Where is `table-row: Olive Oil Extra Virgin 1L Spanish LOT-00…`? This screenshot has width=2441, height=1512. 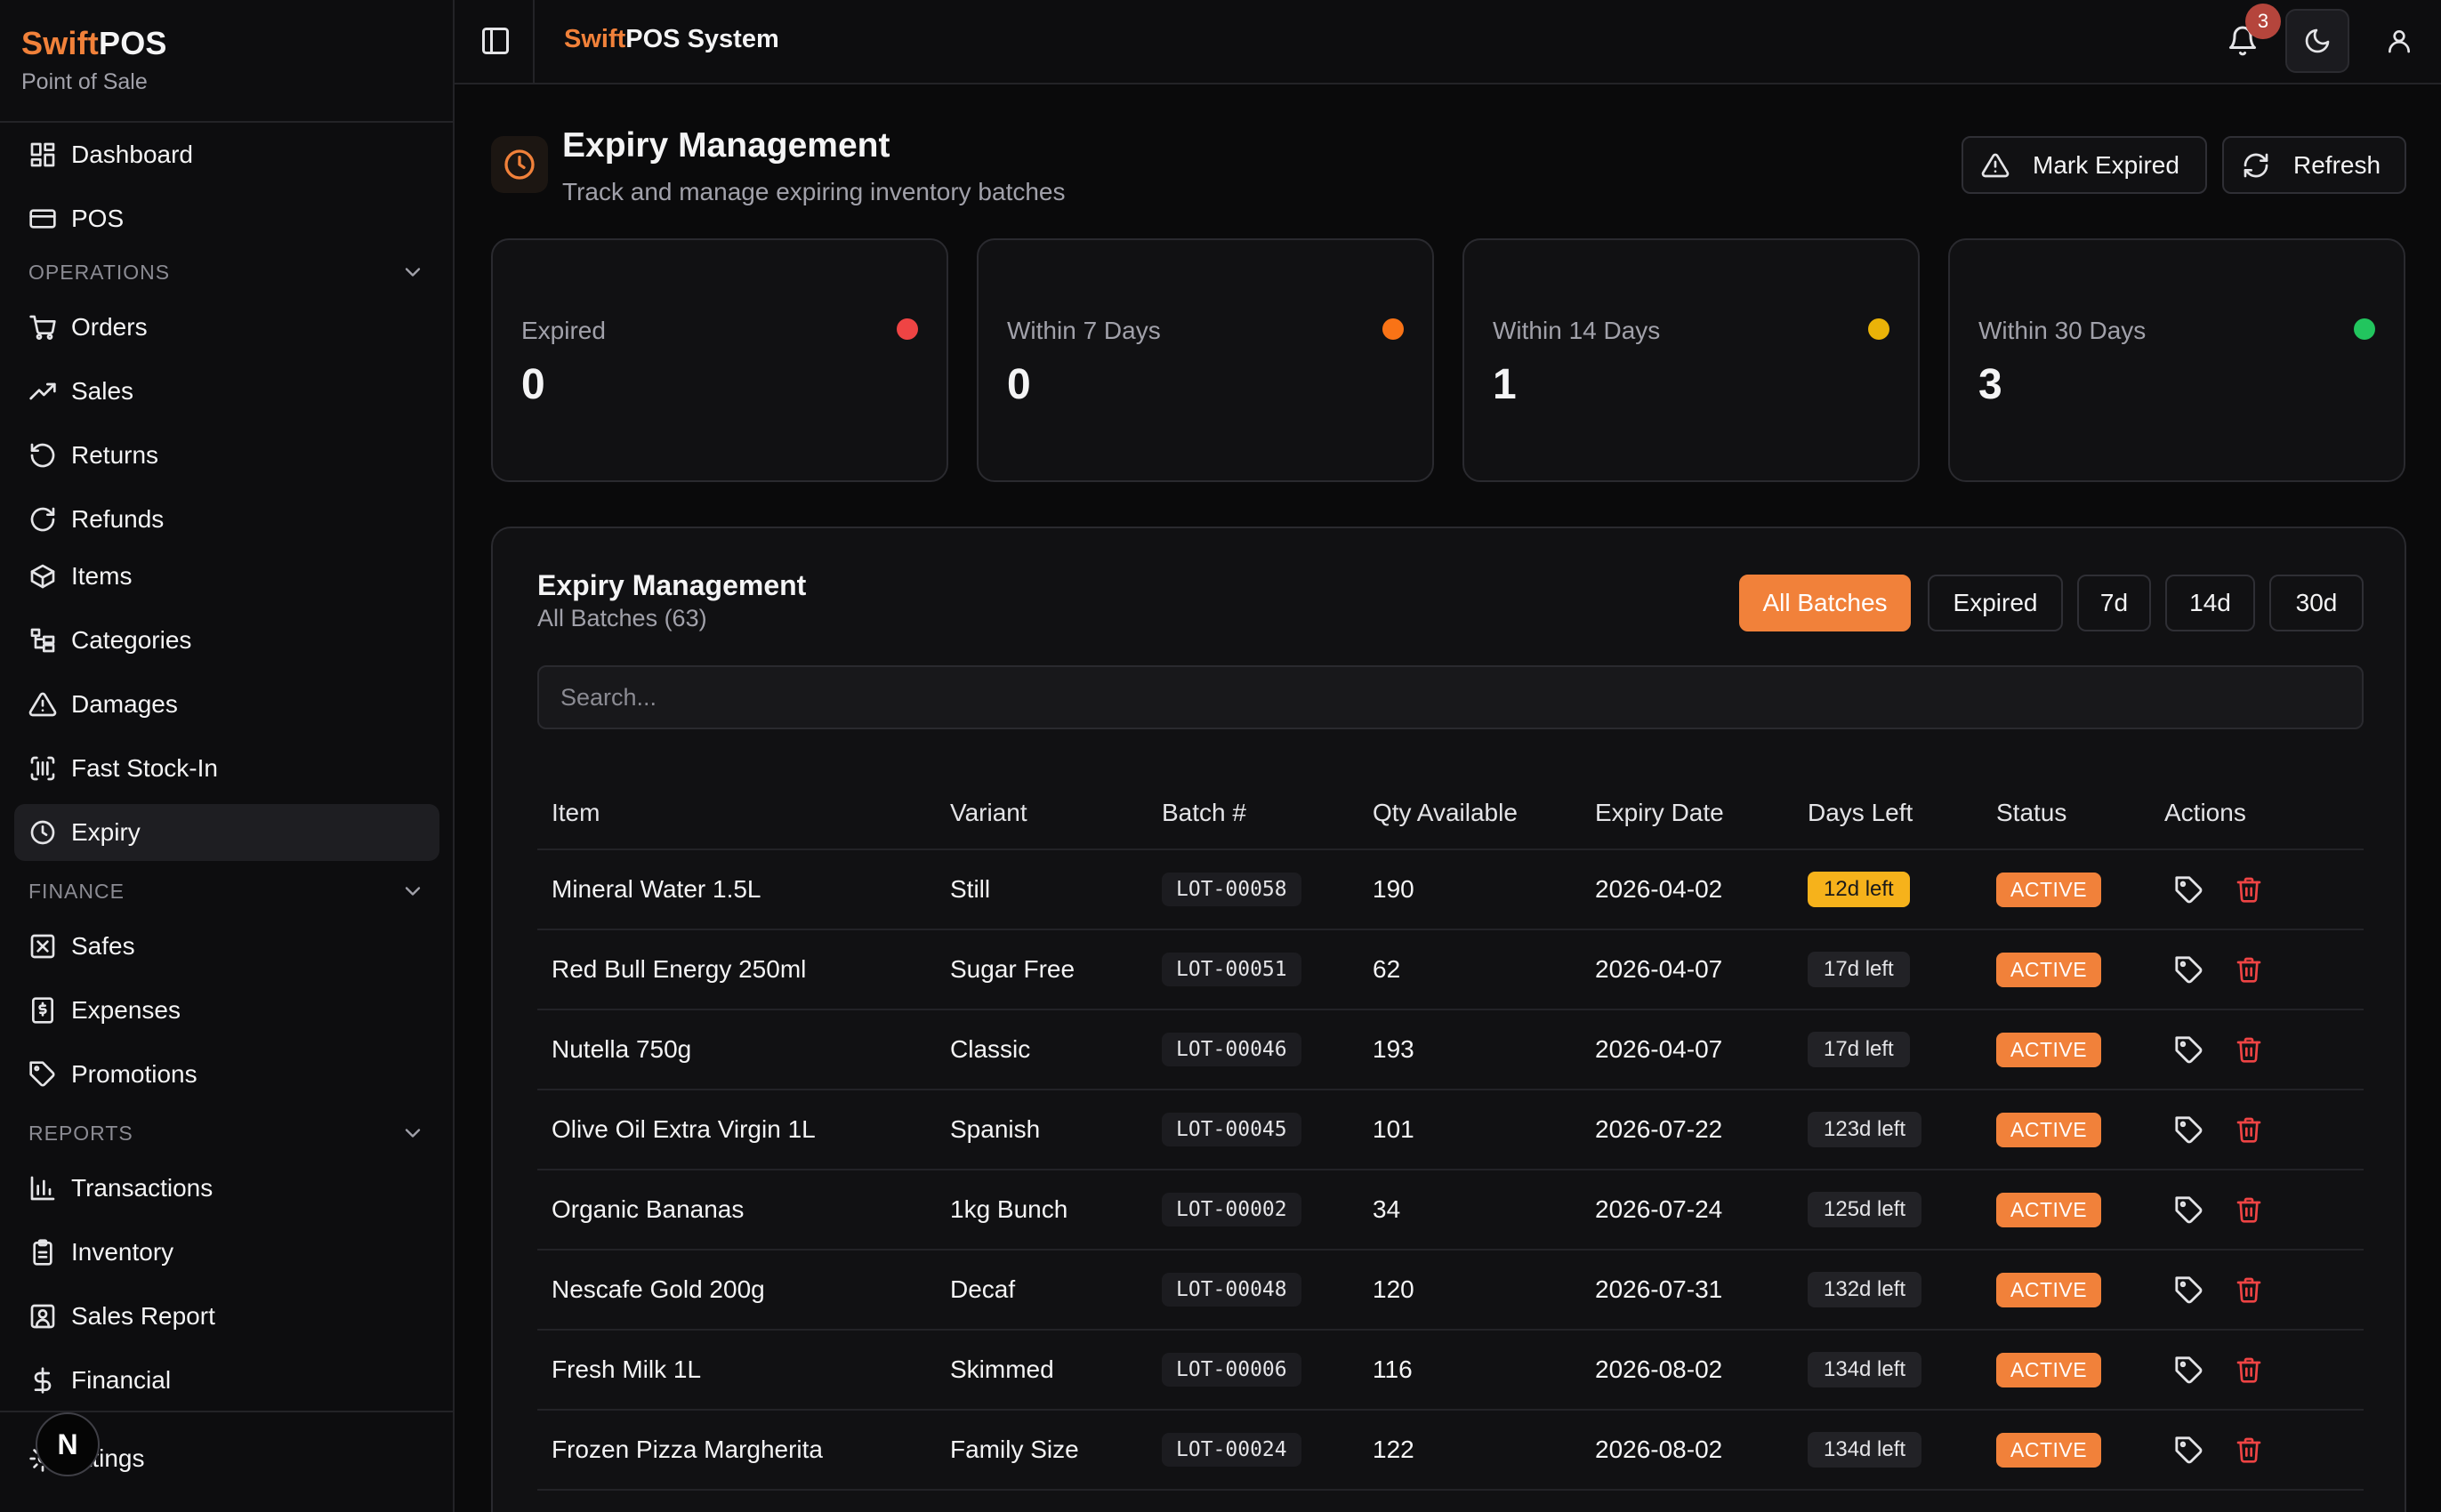
table-row: Olive Oil Extra Virgin 1L Spanish LOT-00… is located at coordinates (1450, 1130).